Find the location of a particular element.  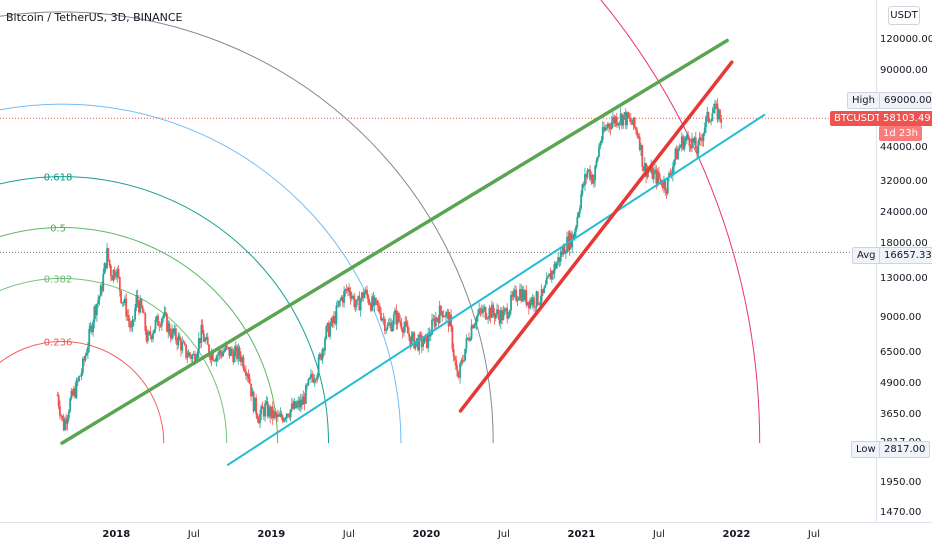

fib-label-0-618: 0.618 is located at coordinates (58, 178).